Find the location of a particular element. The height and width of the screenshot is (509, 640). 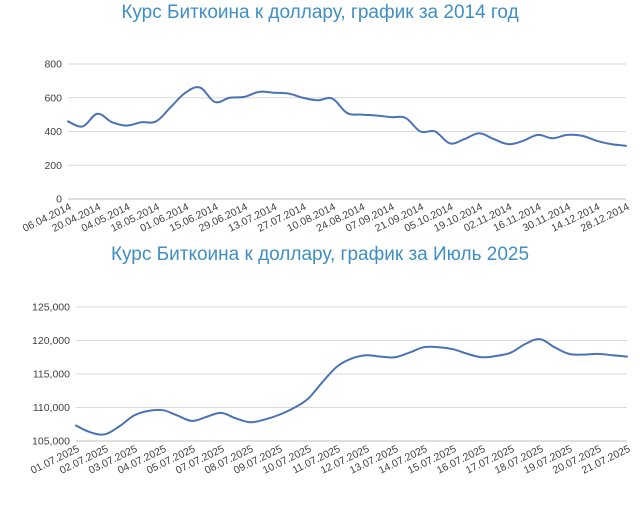

chart-1-y-tick-label: 800 is located at coordinates (53, 65).